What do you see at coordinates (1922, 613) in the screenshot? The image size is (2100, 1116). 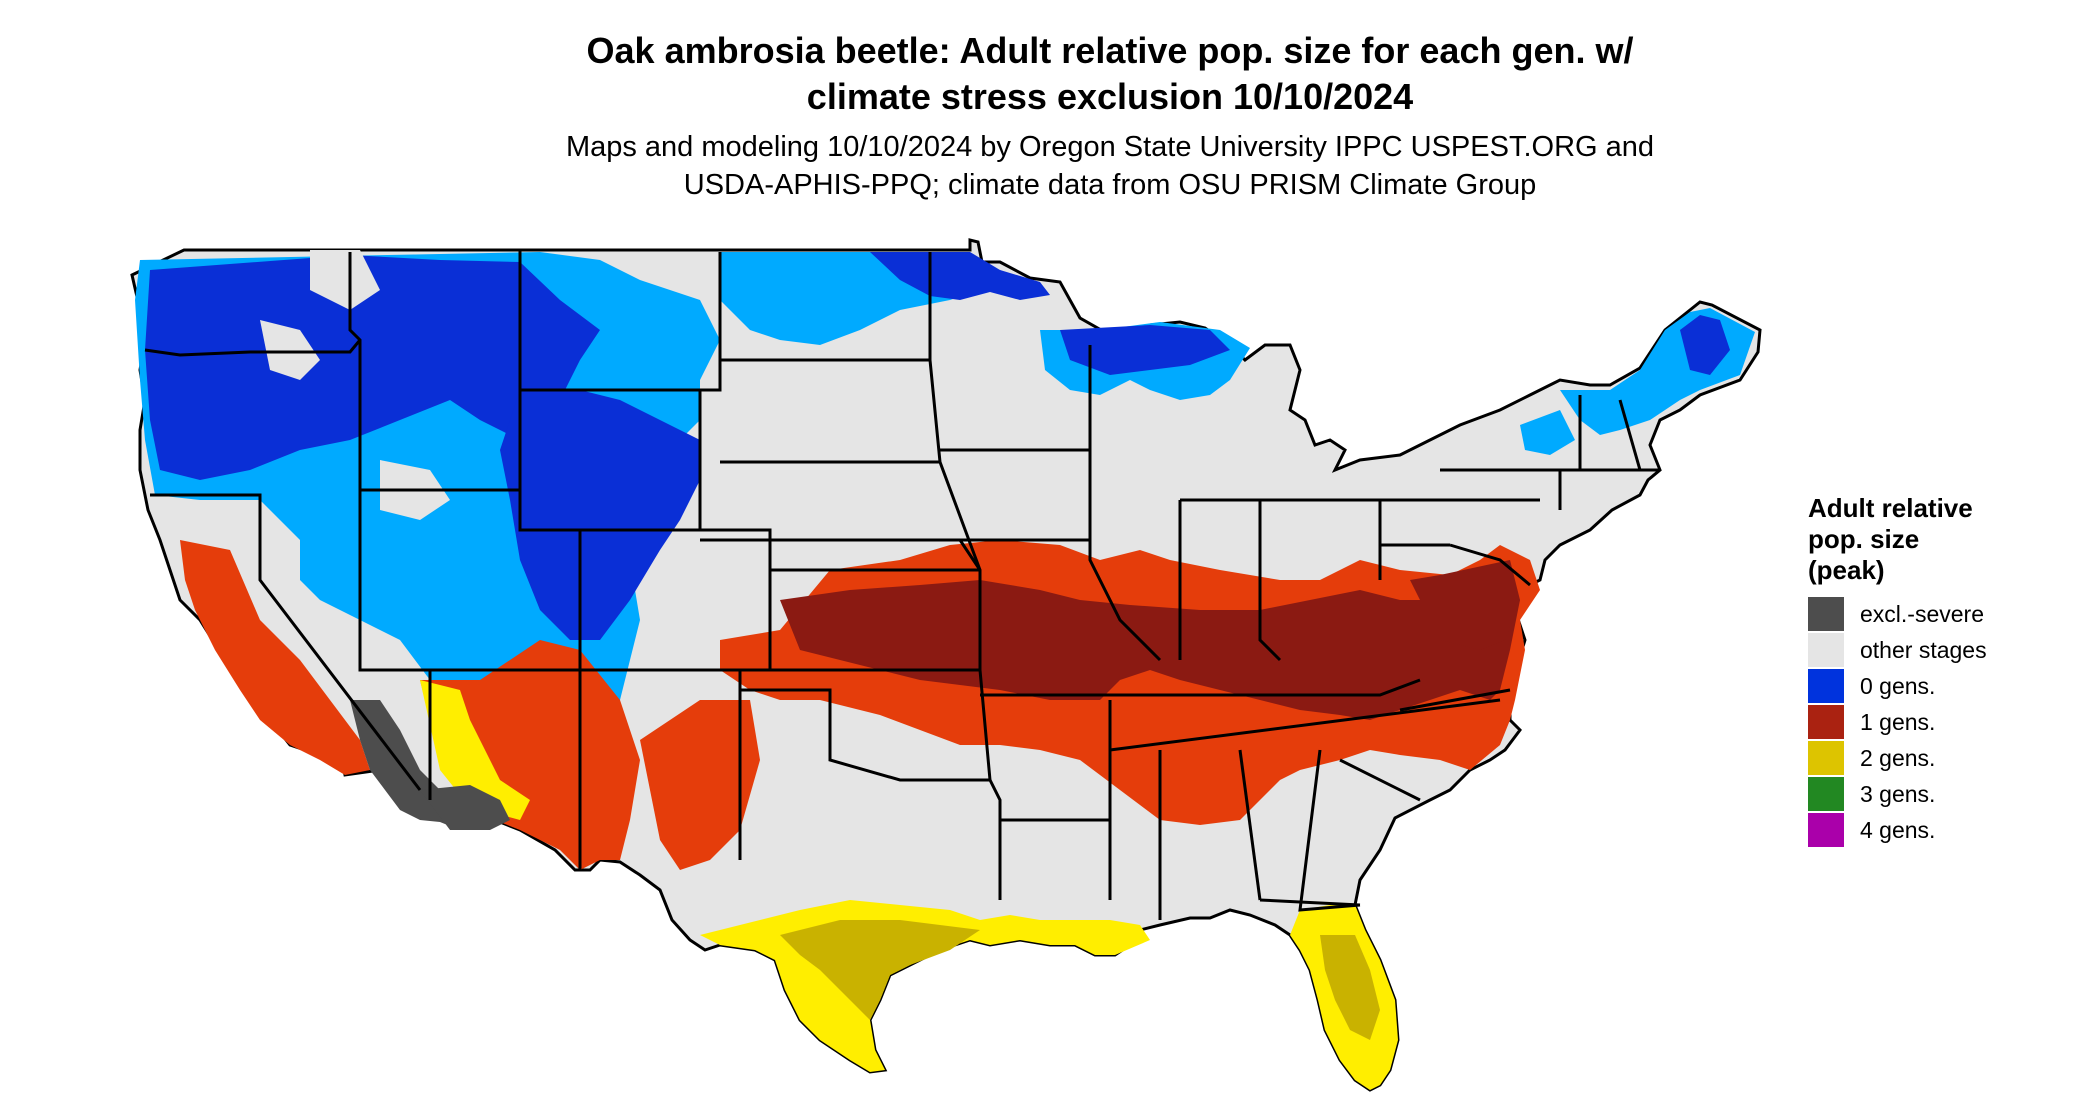 I see `legend-label: excl.-severe` at bounding box center [1922, 613].